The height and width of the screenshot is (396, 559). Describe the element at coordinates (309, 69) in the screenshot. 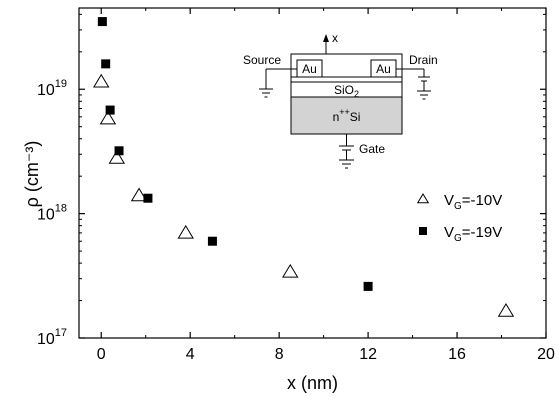

I see `inset-au-label-left: Au` at that location.